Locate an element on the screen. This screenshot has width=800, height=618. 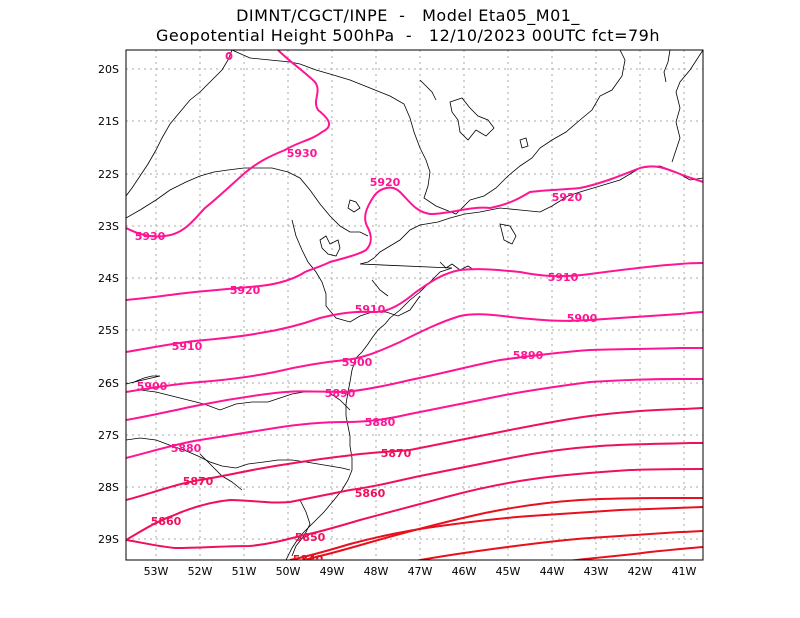
y-tick-label: 21S is located at coordinates (108, 121).